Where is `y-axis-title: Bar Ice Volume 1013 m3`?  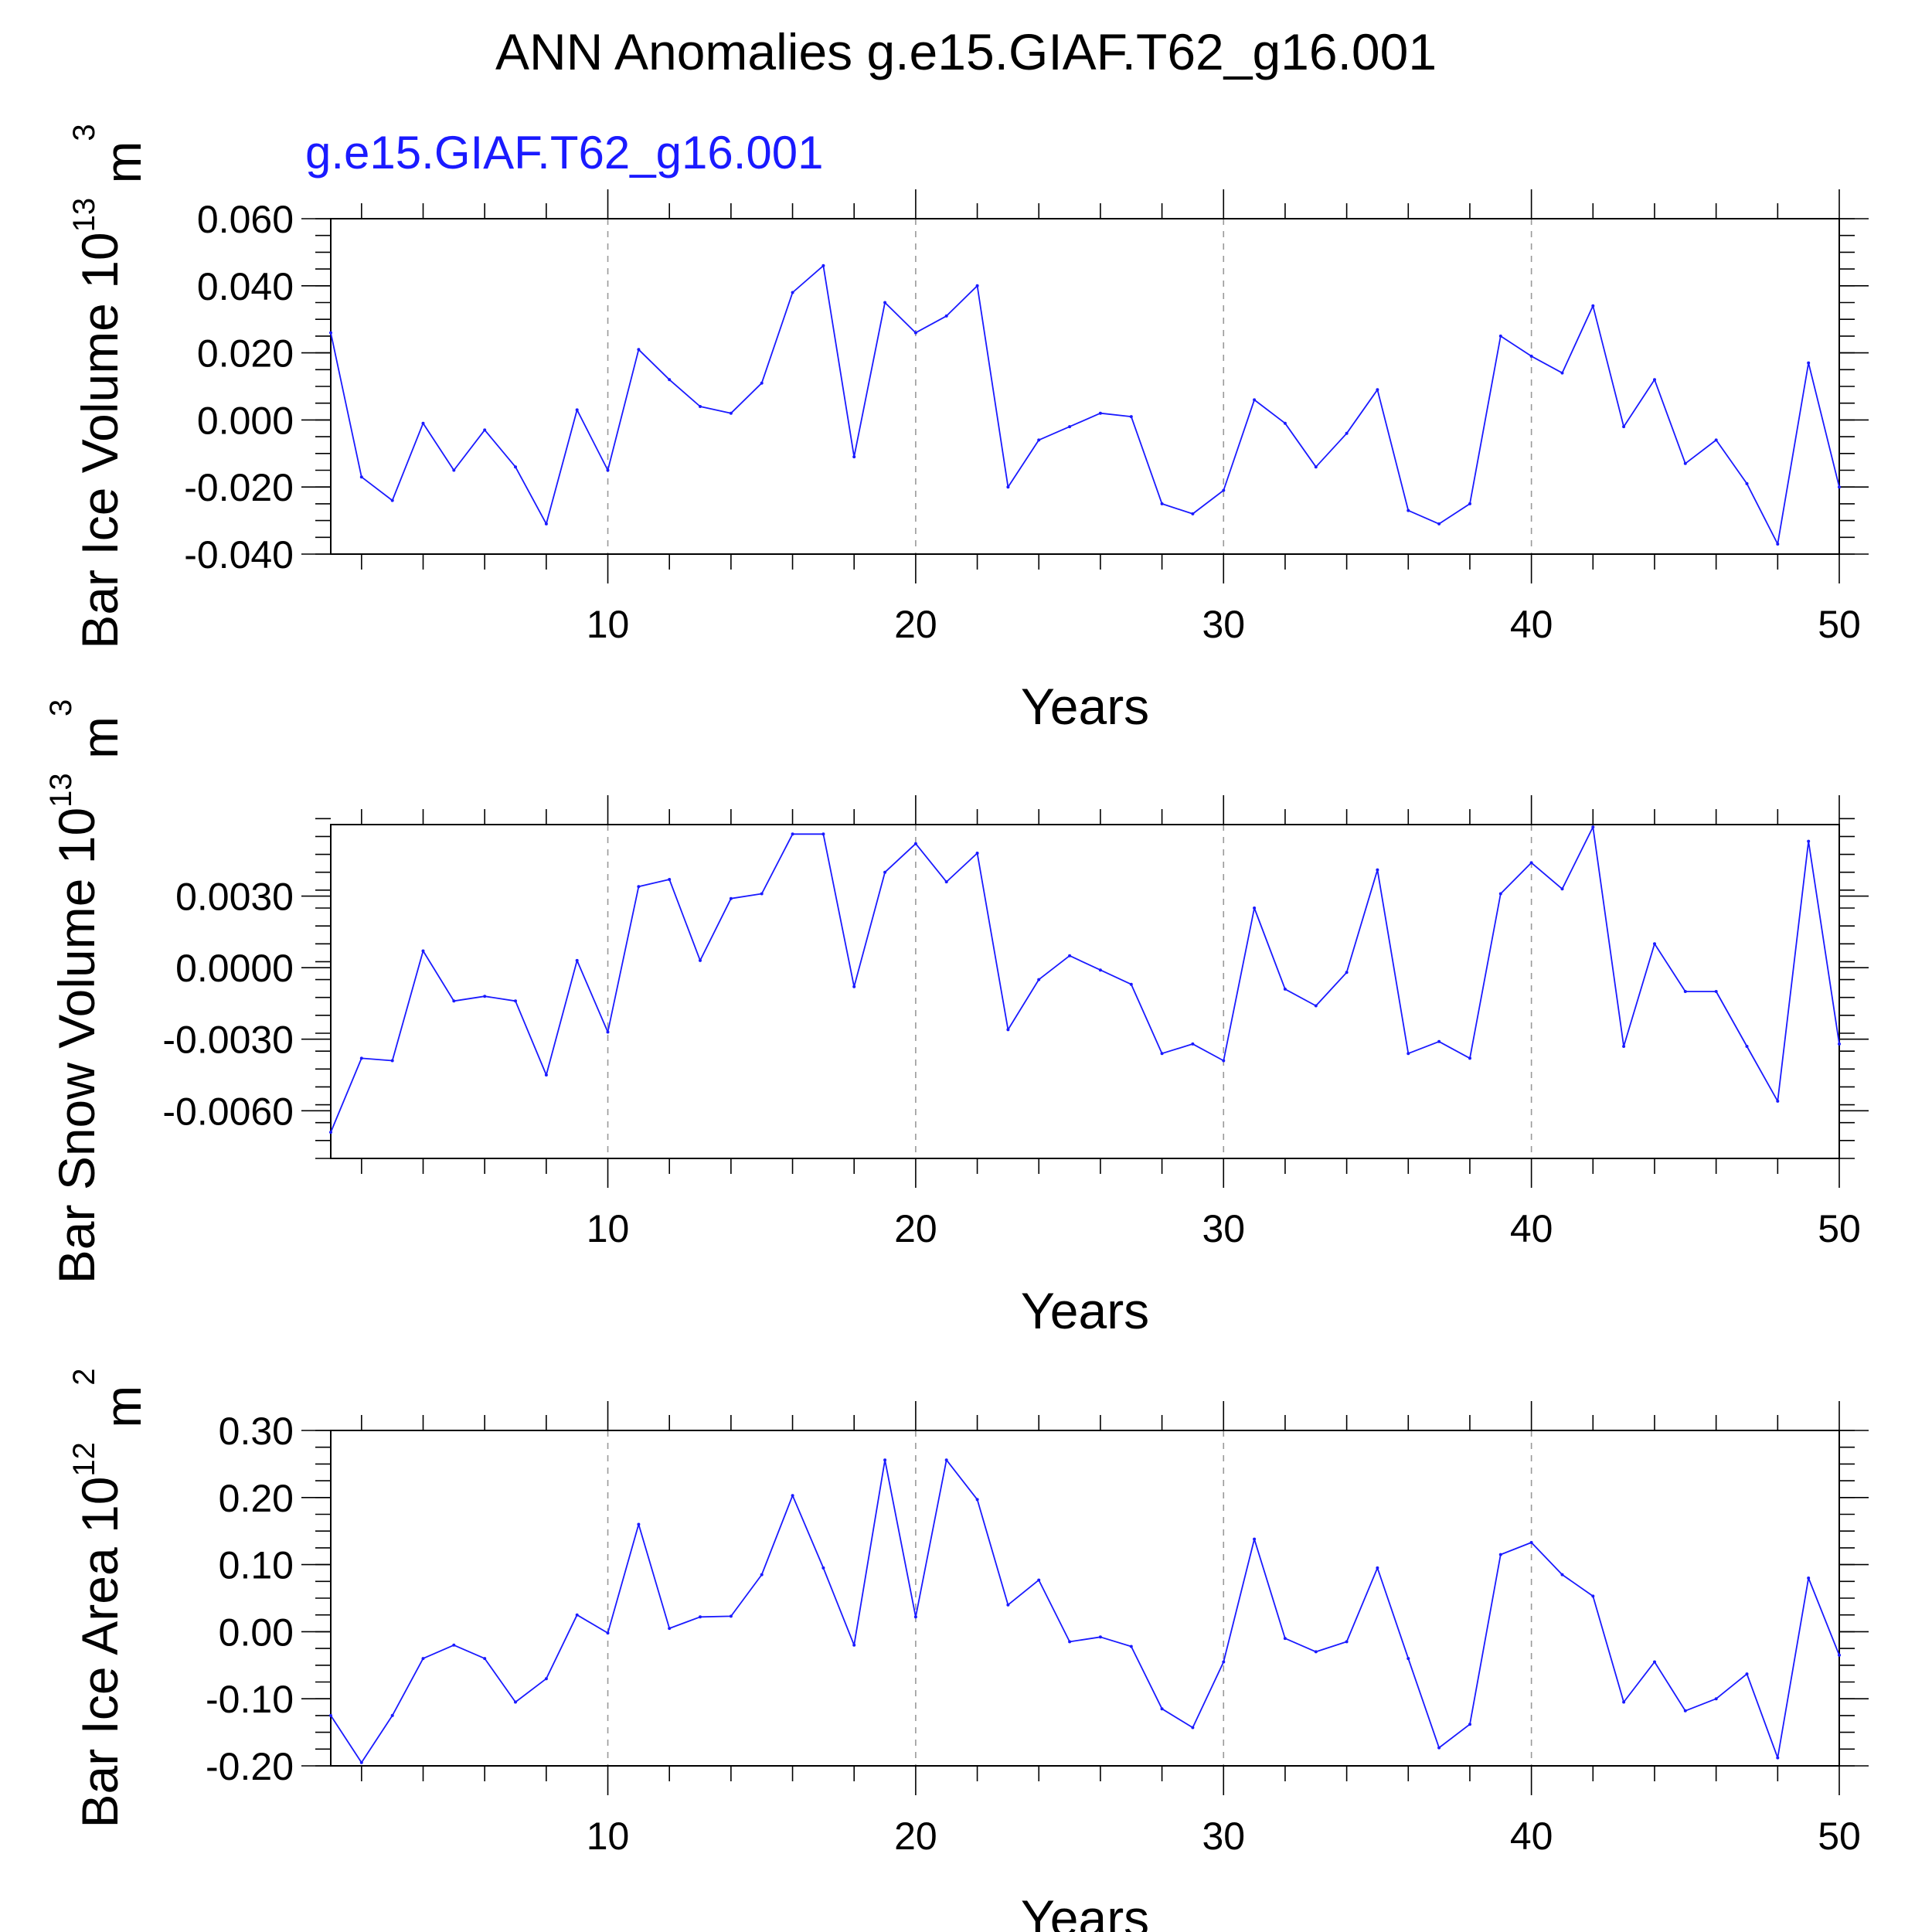 y-axis-title: Bar Ice Volume 1013 m3 is located at coordinates (109, 386).